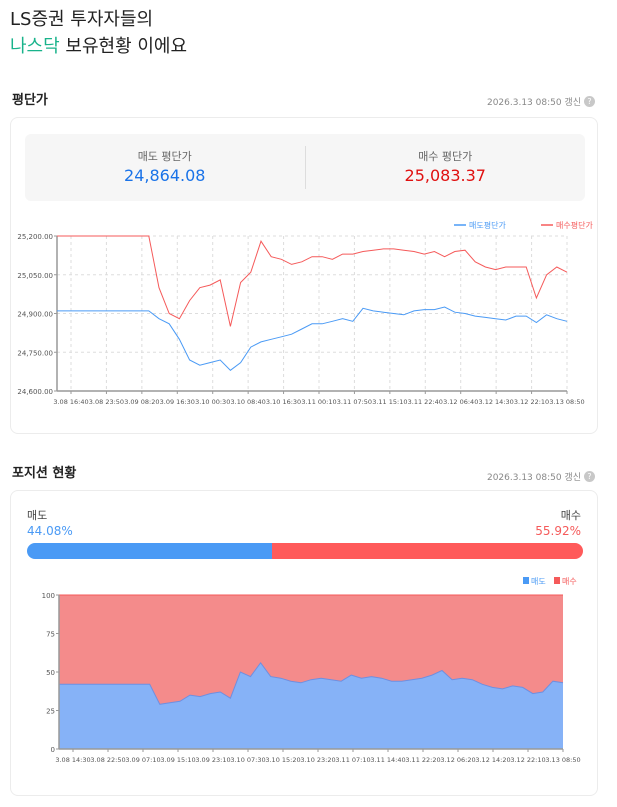 This screenshot has width=617, height=807. I want to click on x-tick-label: 3.09 07:10, so click(142, 760).